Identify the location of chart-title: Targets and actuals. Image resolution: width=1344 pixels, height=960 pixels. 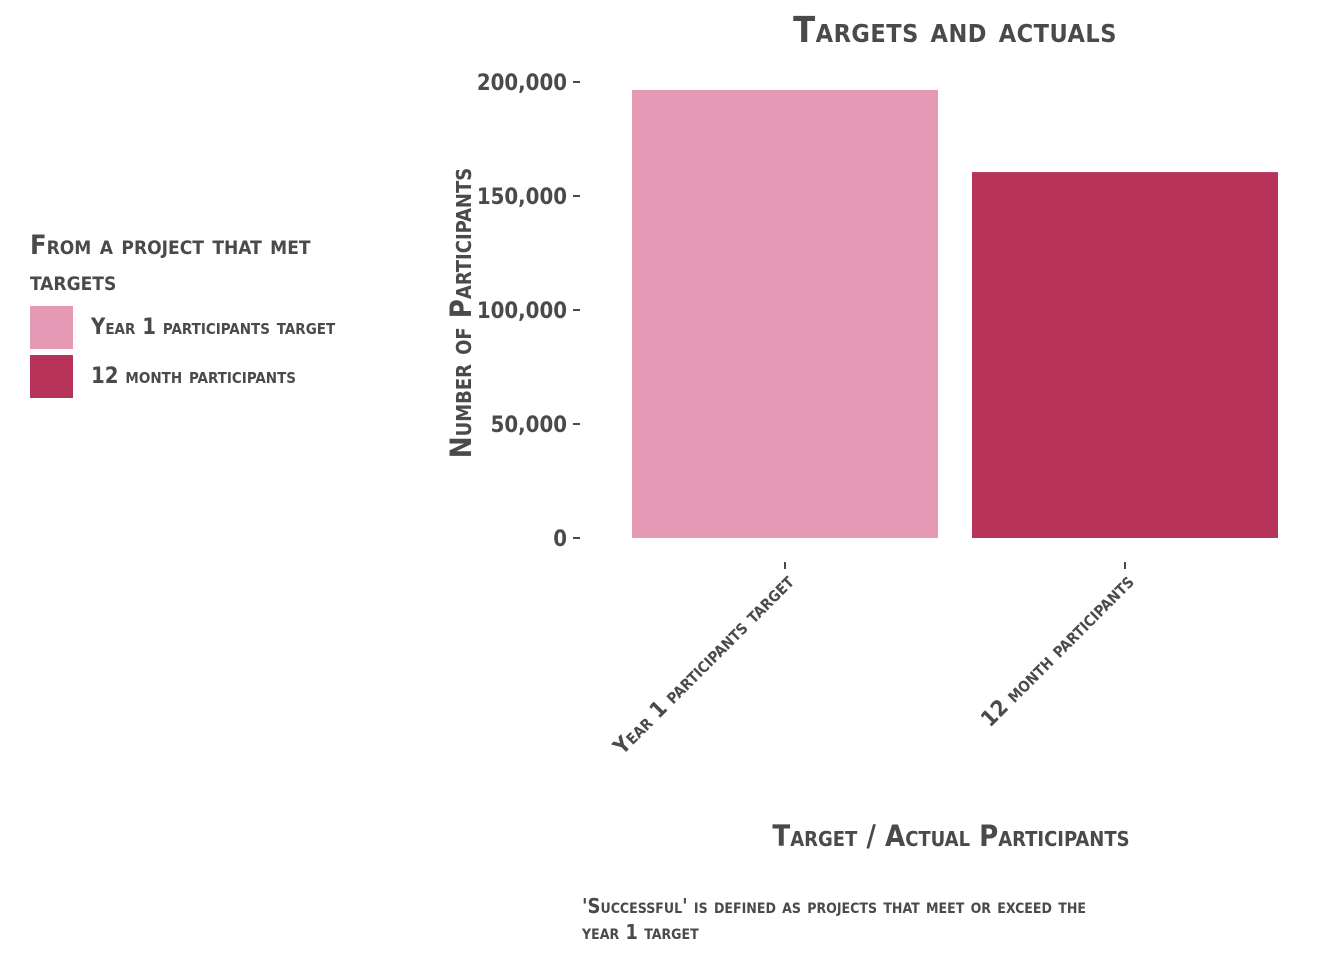
(955, 30).